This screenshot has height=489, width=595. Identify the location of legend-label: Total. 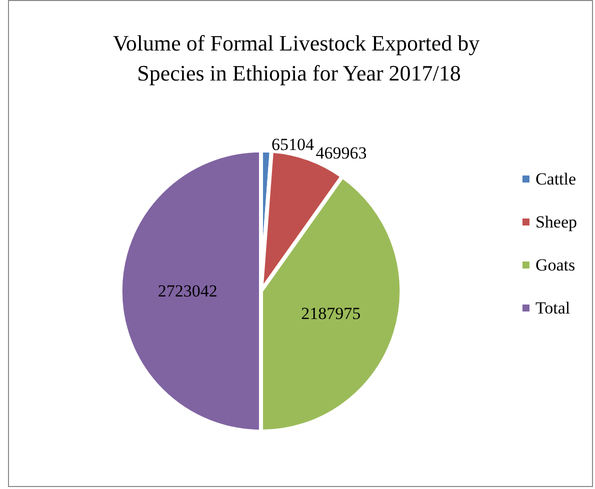
(552, 308).